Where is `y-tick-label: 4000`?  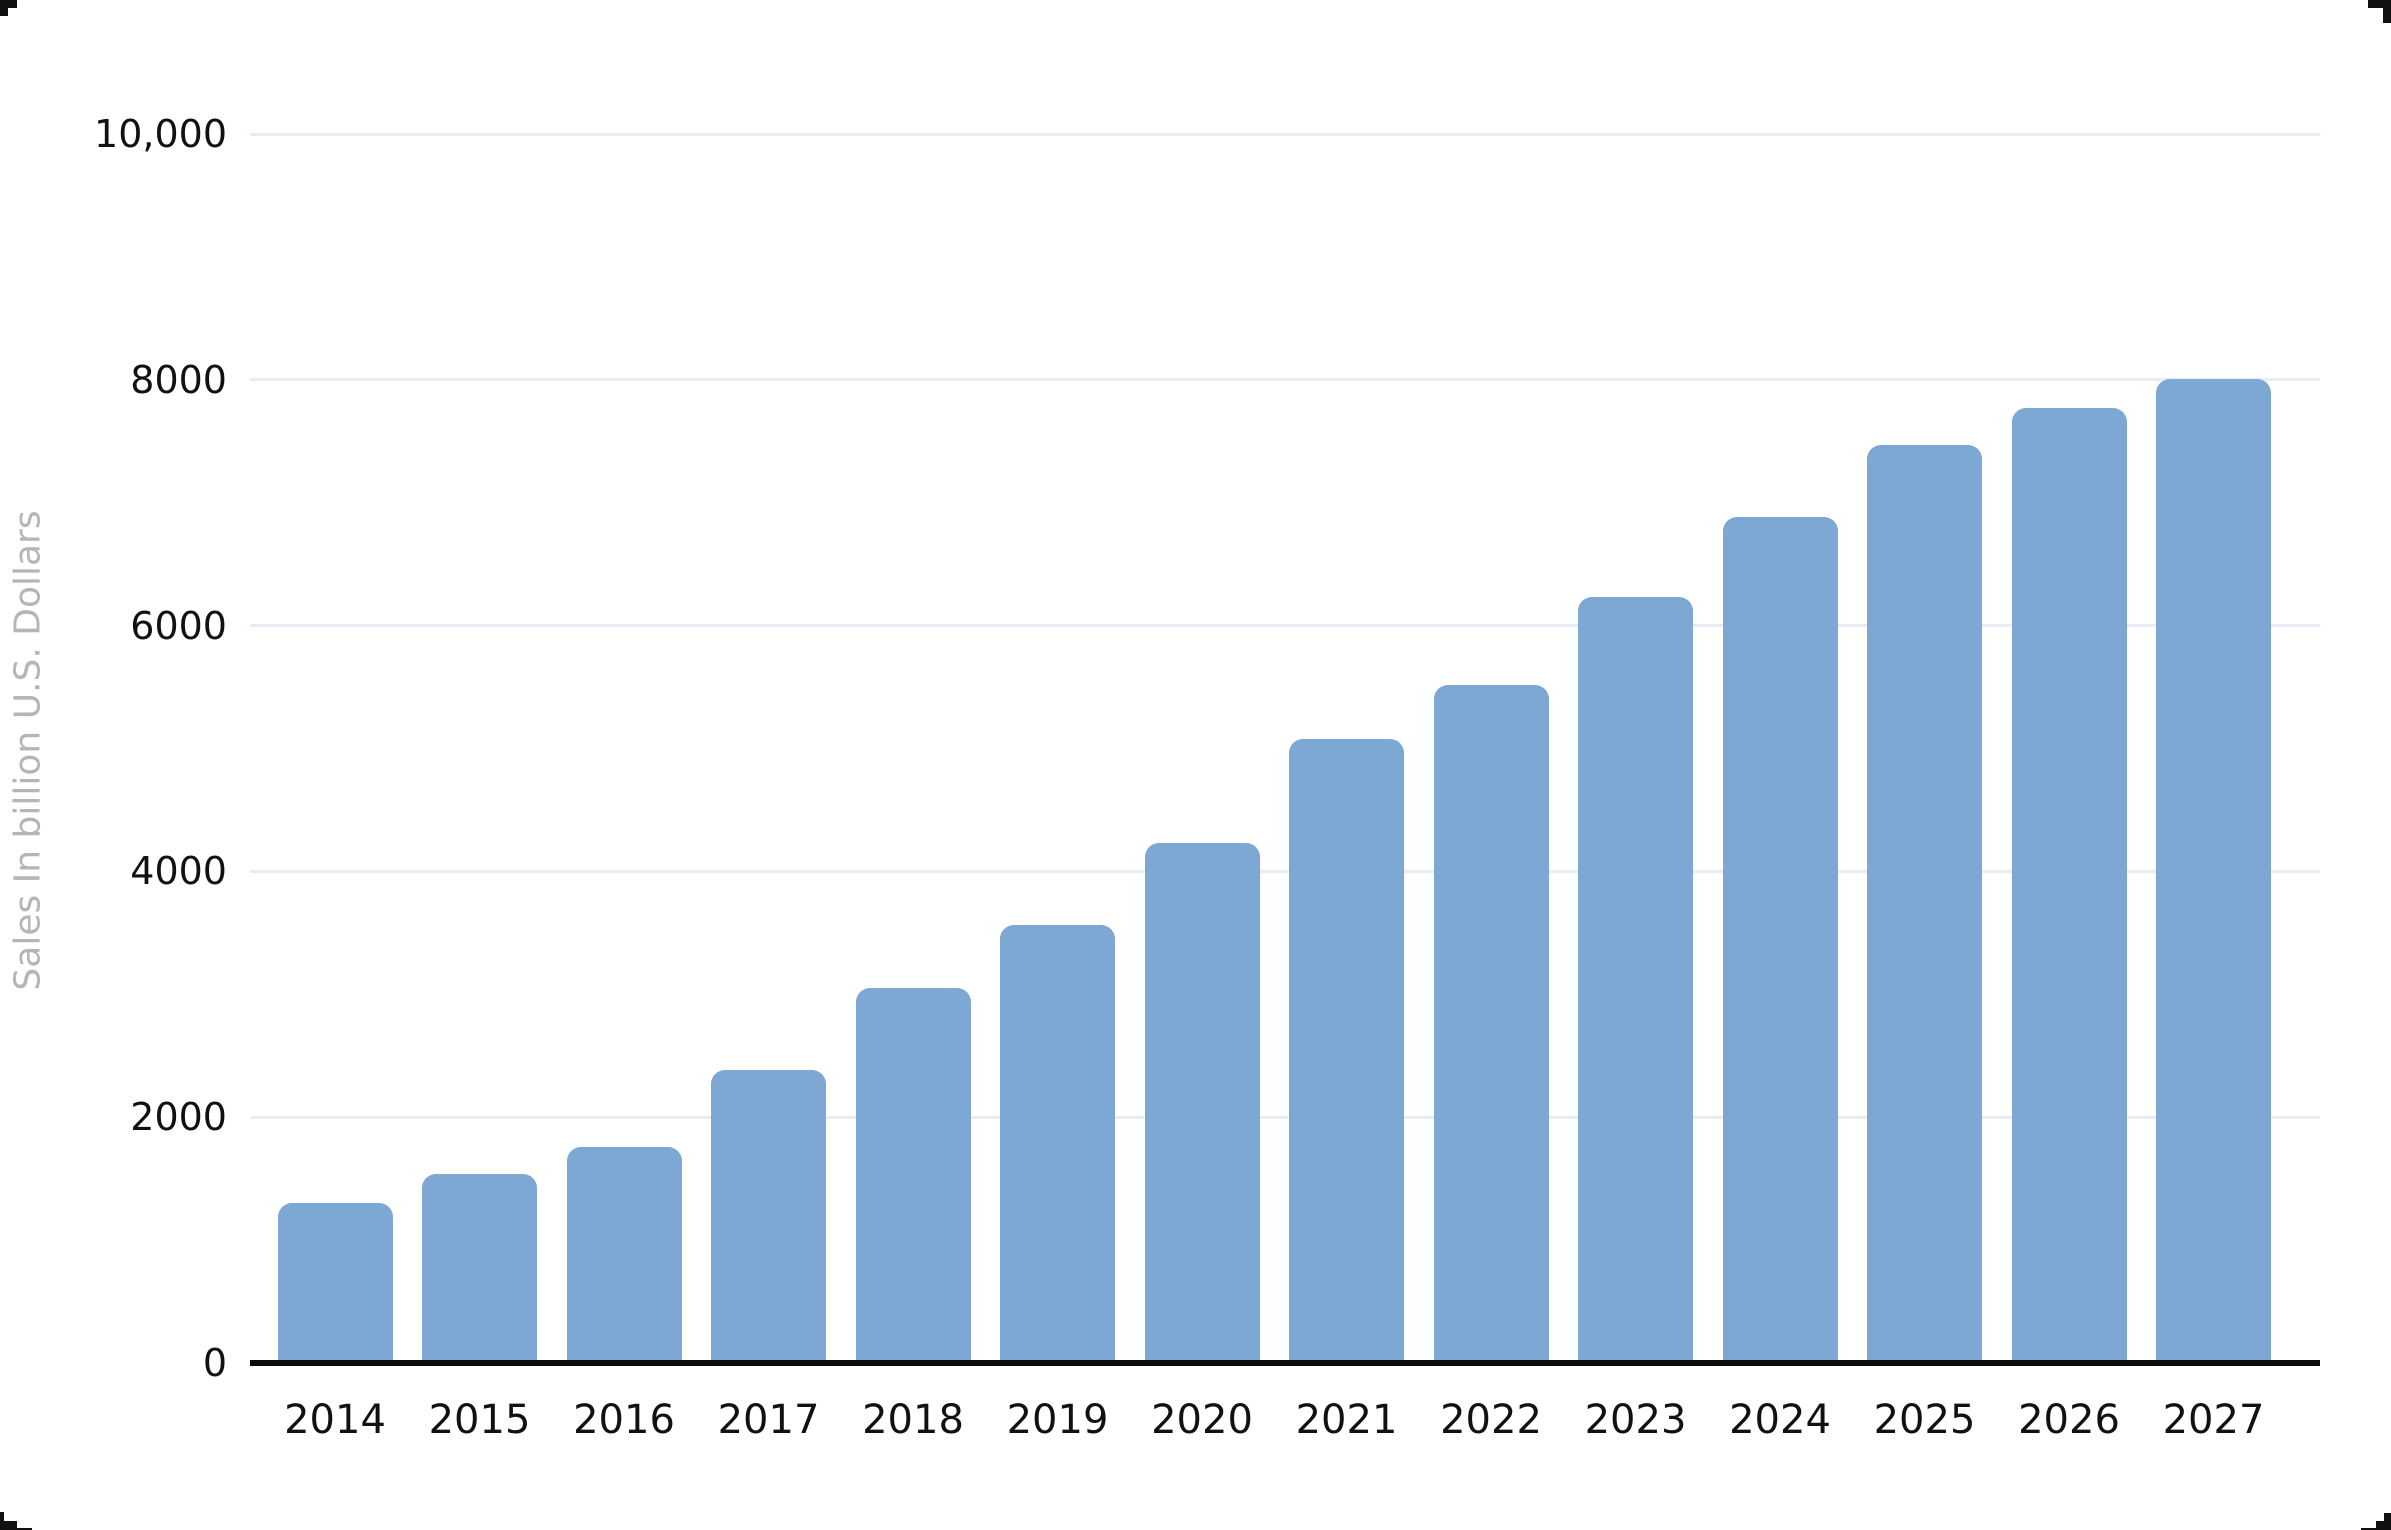
y-tick-label: 4000 is located at coordinates (178, 871).